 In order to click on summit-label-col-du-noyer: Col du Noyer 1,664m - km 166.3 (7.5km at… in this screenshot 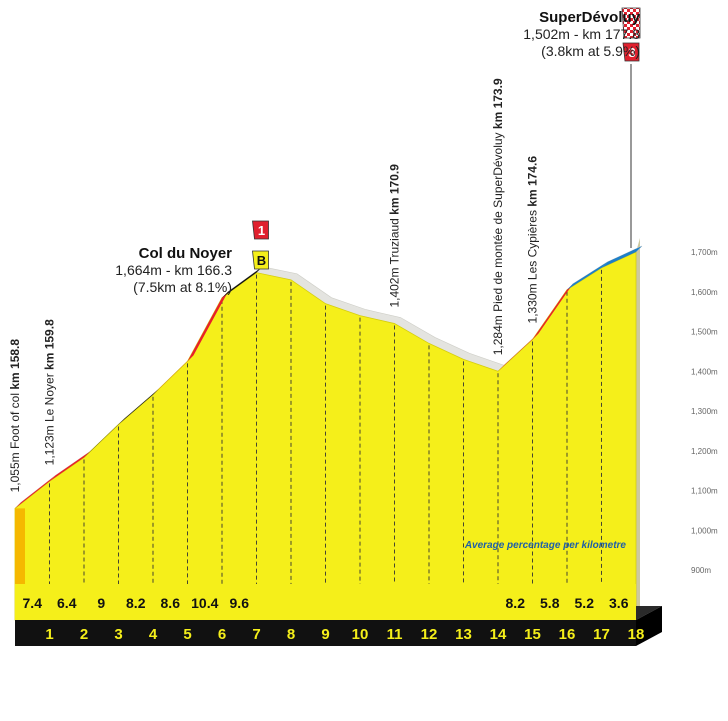, I will do `click(151, 270)`.